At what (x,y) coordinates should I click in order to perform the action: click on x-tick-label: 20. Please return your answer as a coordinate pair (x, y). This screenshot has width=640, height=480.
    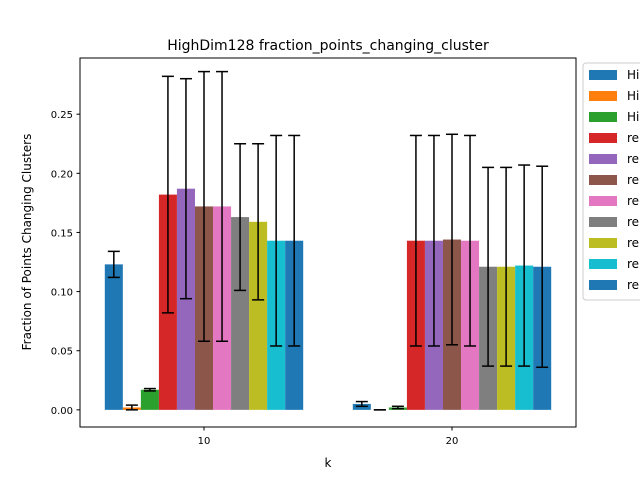
    Looking at the image, I should click on (452, 441).